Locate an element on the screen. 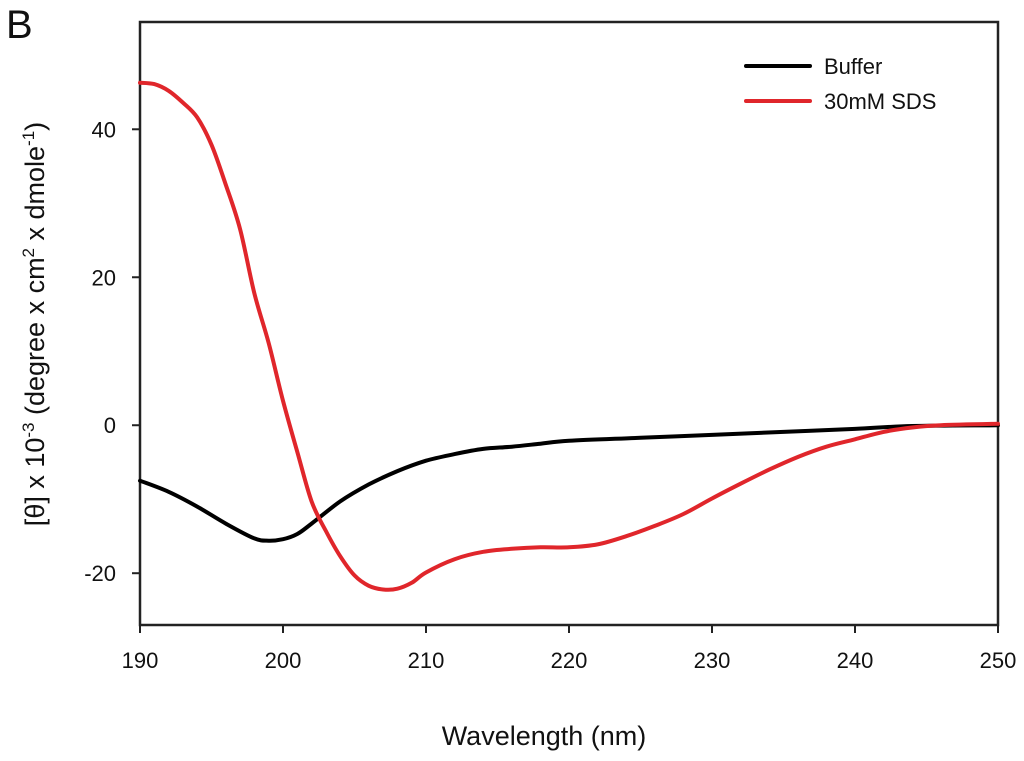 The image size is (1024, 761). y-title-part-1: [θ] x 10 is located at coordinates (35, 482).